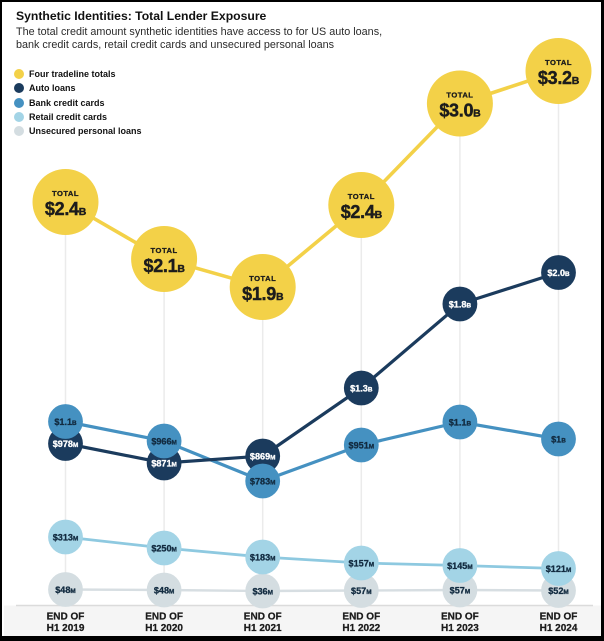 The height and width of the screenshot is (641, 604). What do you see at coordinates (66, 537) in the screenshot?
I see `svg-text: $313M` at bounding box center [66, 537].